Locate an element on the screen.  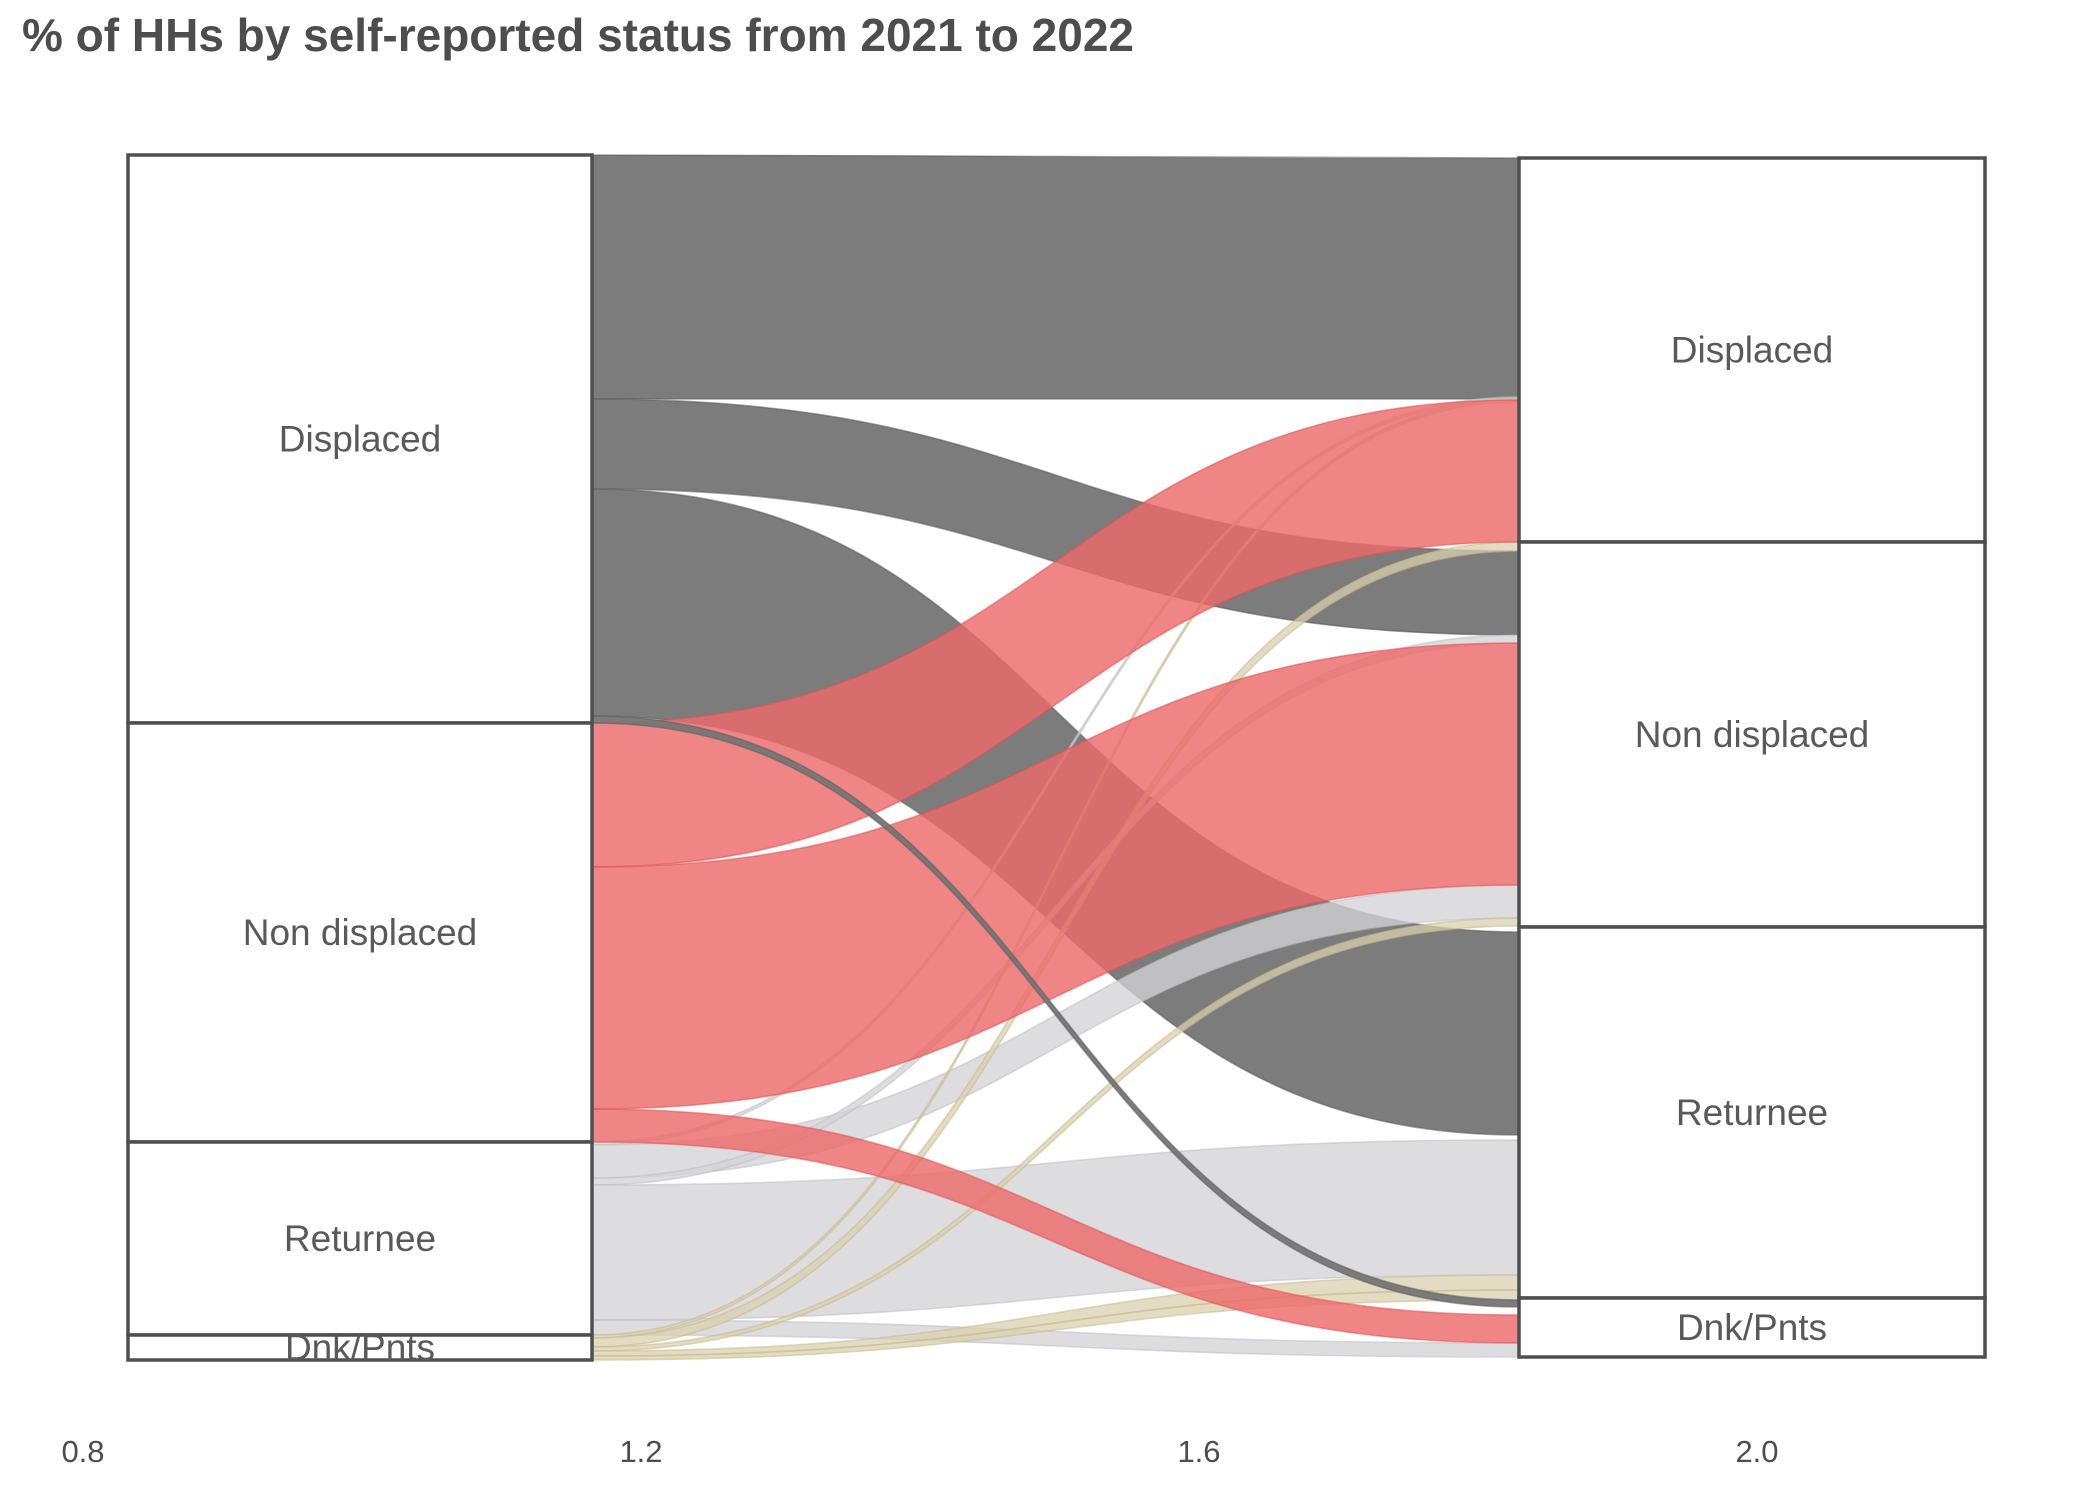
stratum-label-2021-dnk: Dnk/Pnts is located at coordinates (360, 1347).